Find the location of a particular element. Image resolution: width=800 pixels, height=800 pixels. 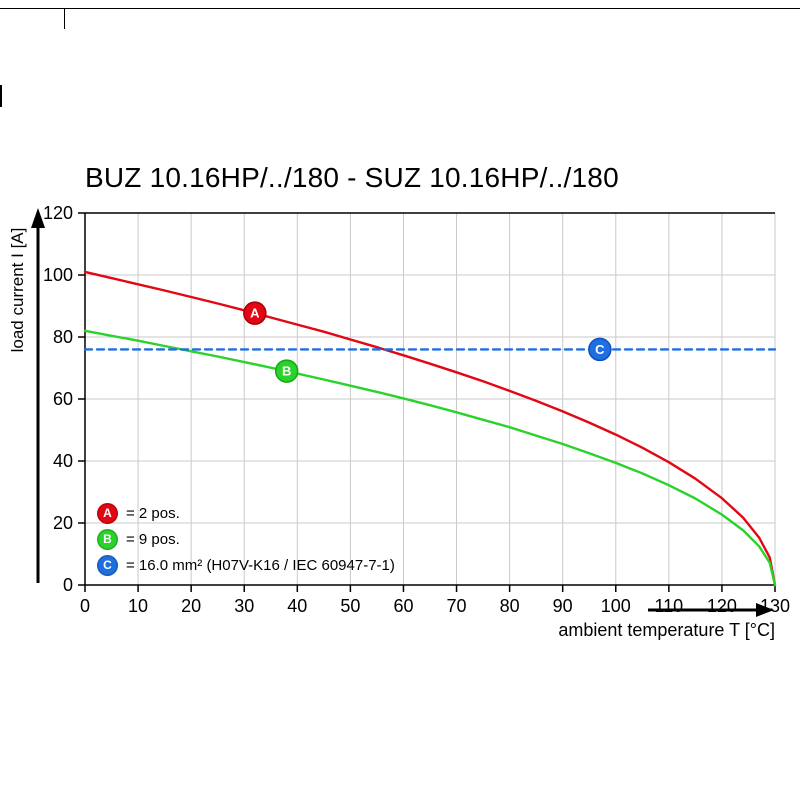

legend-marker-a-icon: A is located at coordinates (107, 513).